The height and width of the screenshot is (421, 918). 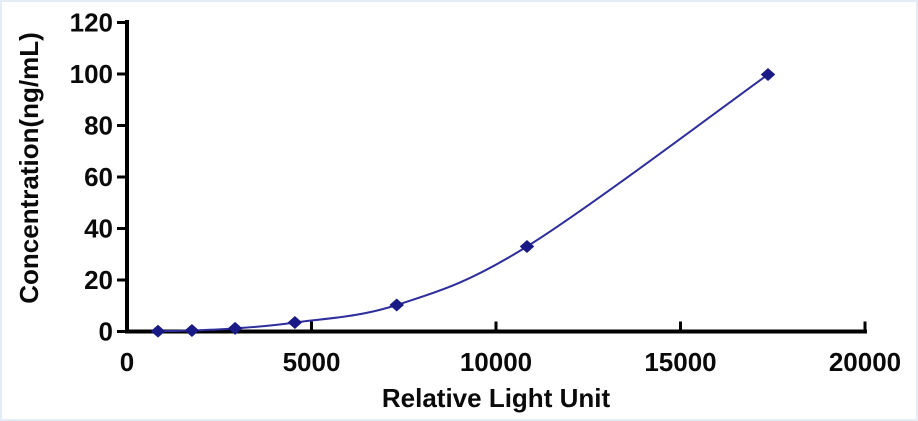 What do you see at coordinates (496, 398) in the screenshot?
I see `x-axis-title: Relative Light Unit` at bounding box center [496, 398].